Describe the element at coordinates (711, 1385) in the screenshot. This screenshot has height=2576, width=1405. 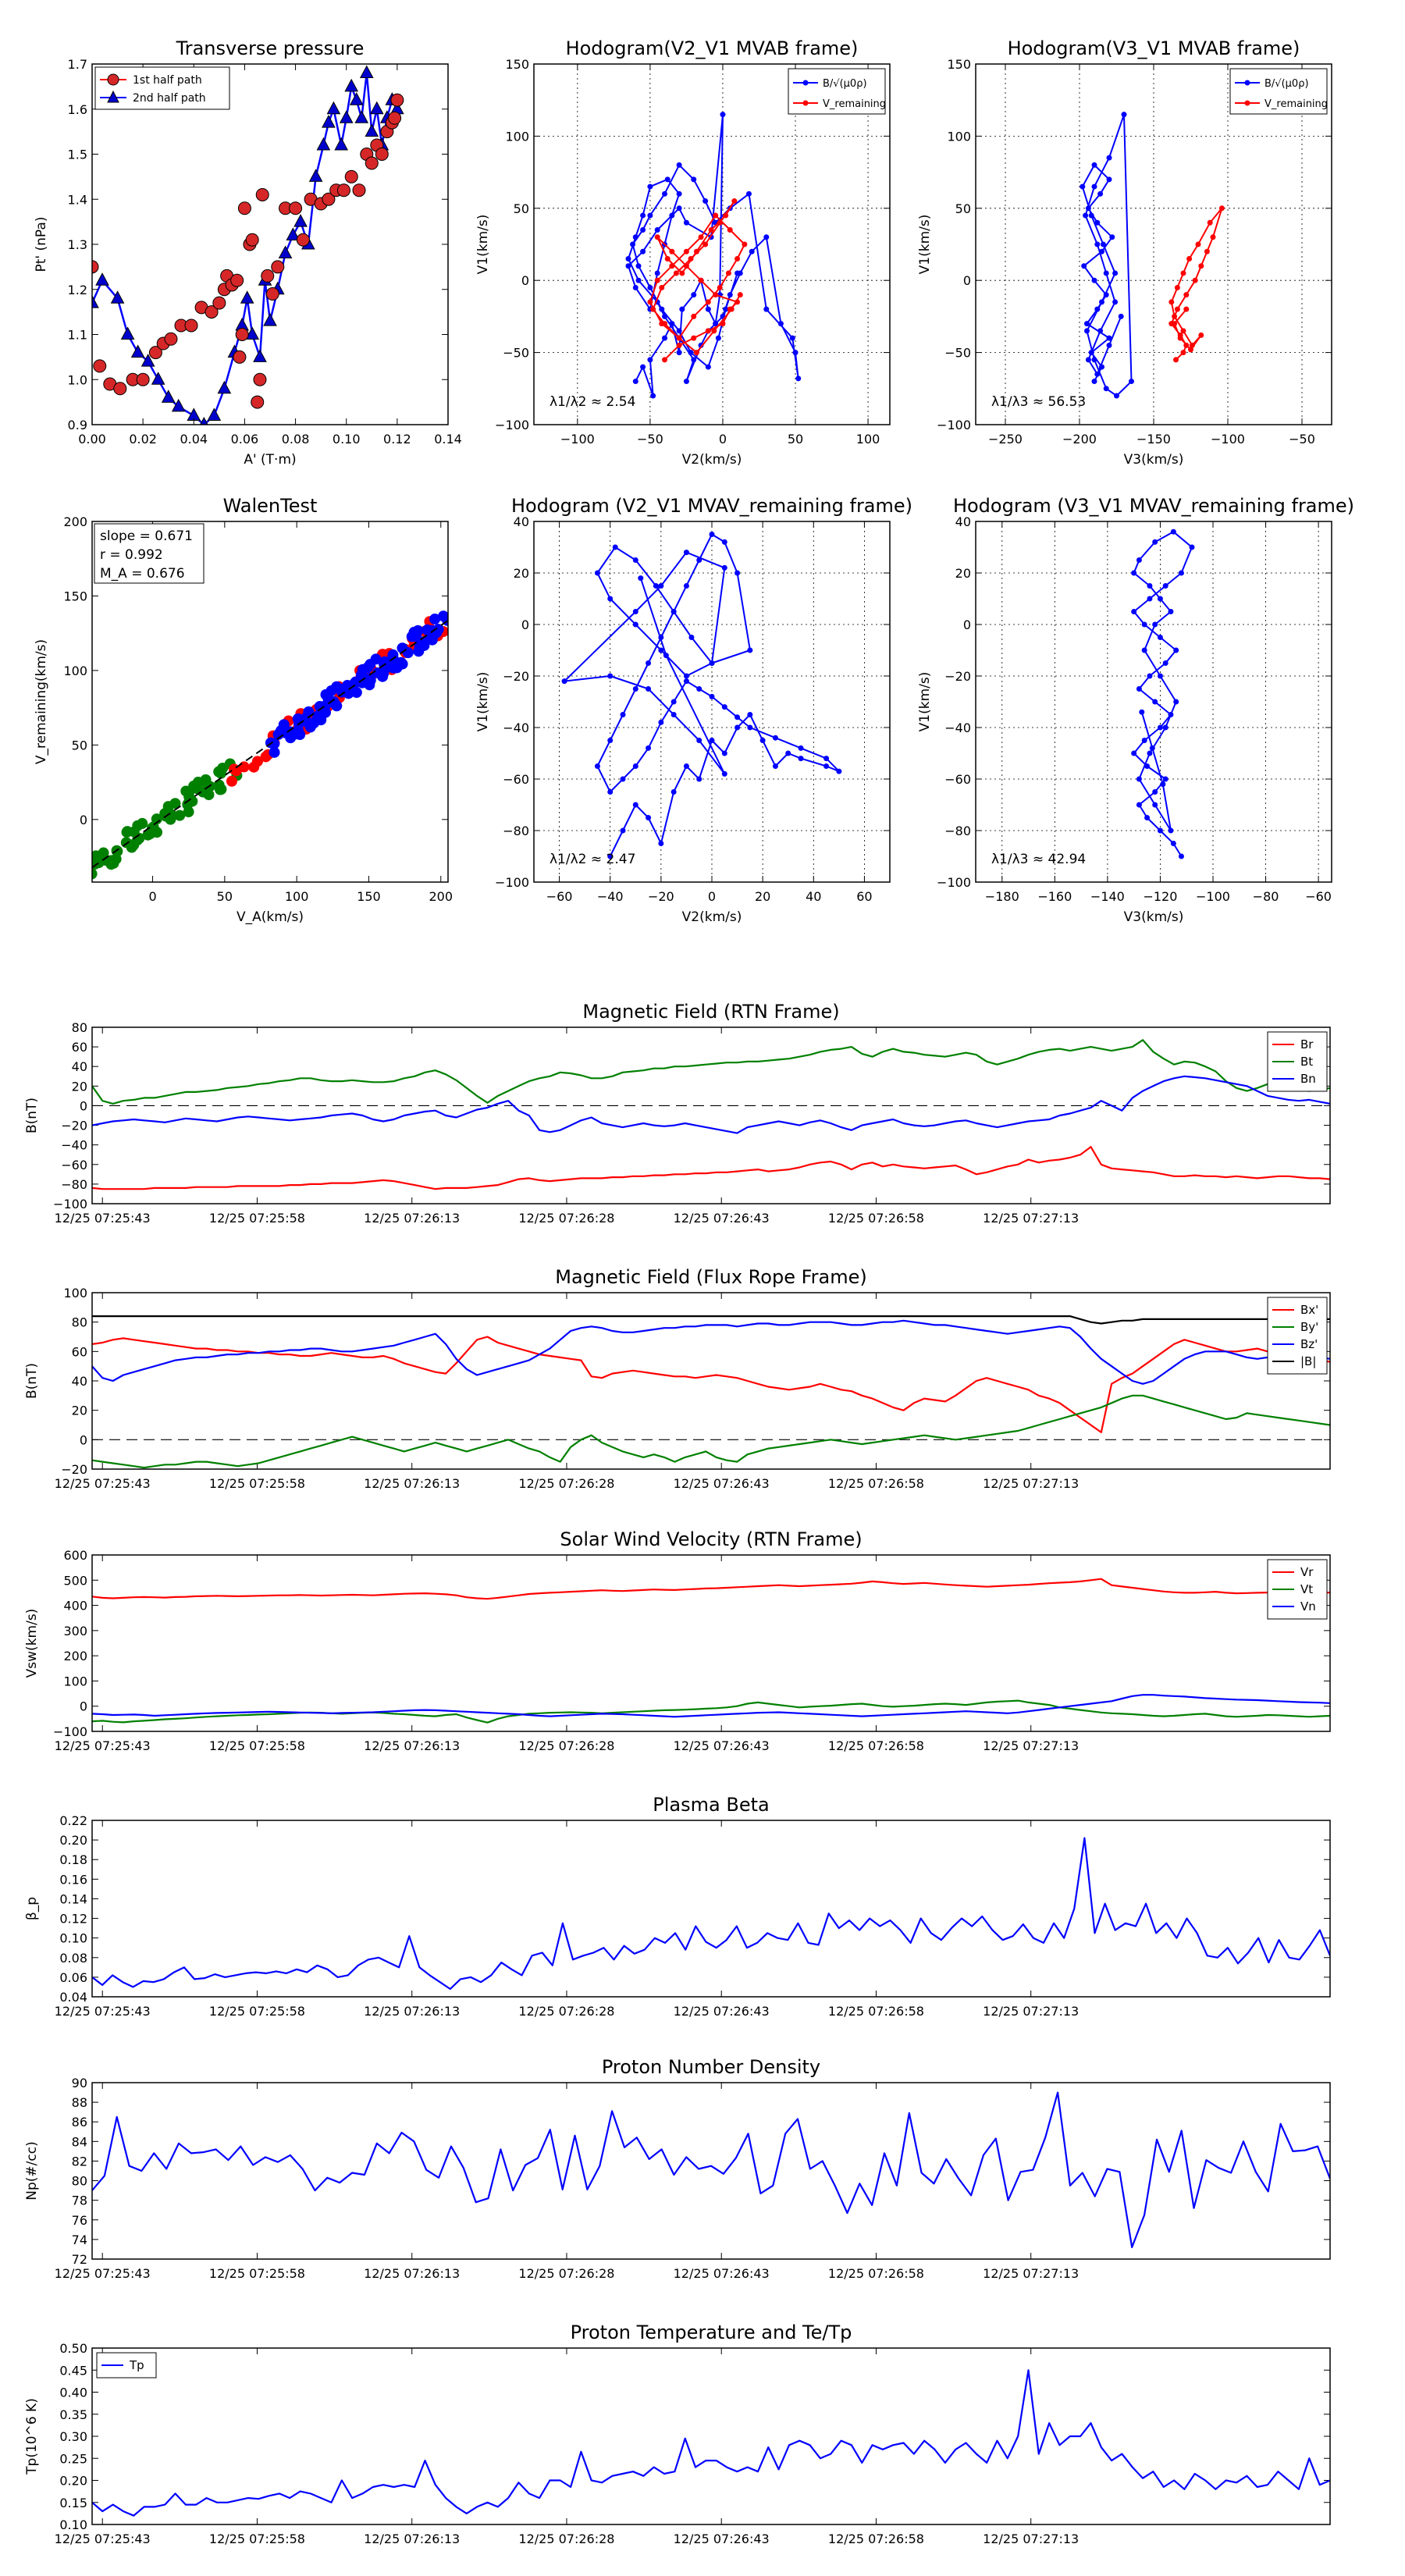
I see `series-line-bx` at that location.